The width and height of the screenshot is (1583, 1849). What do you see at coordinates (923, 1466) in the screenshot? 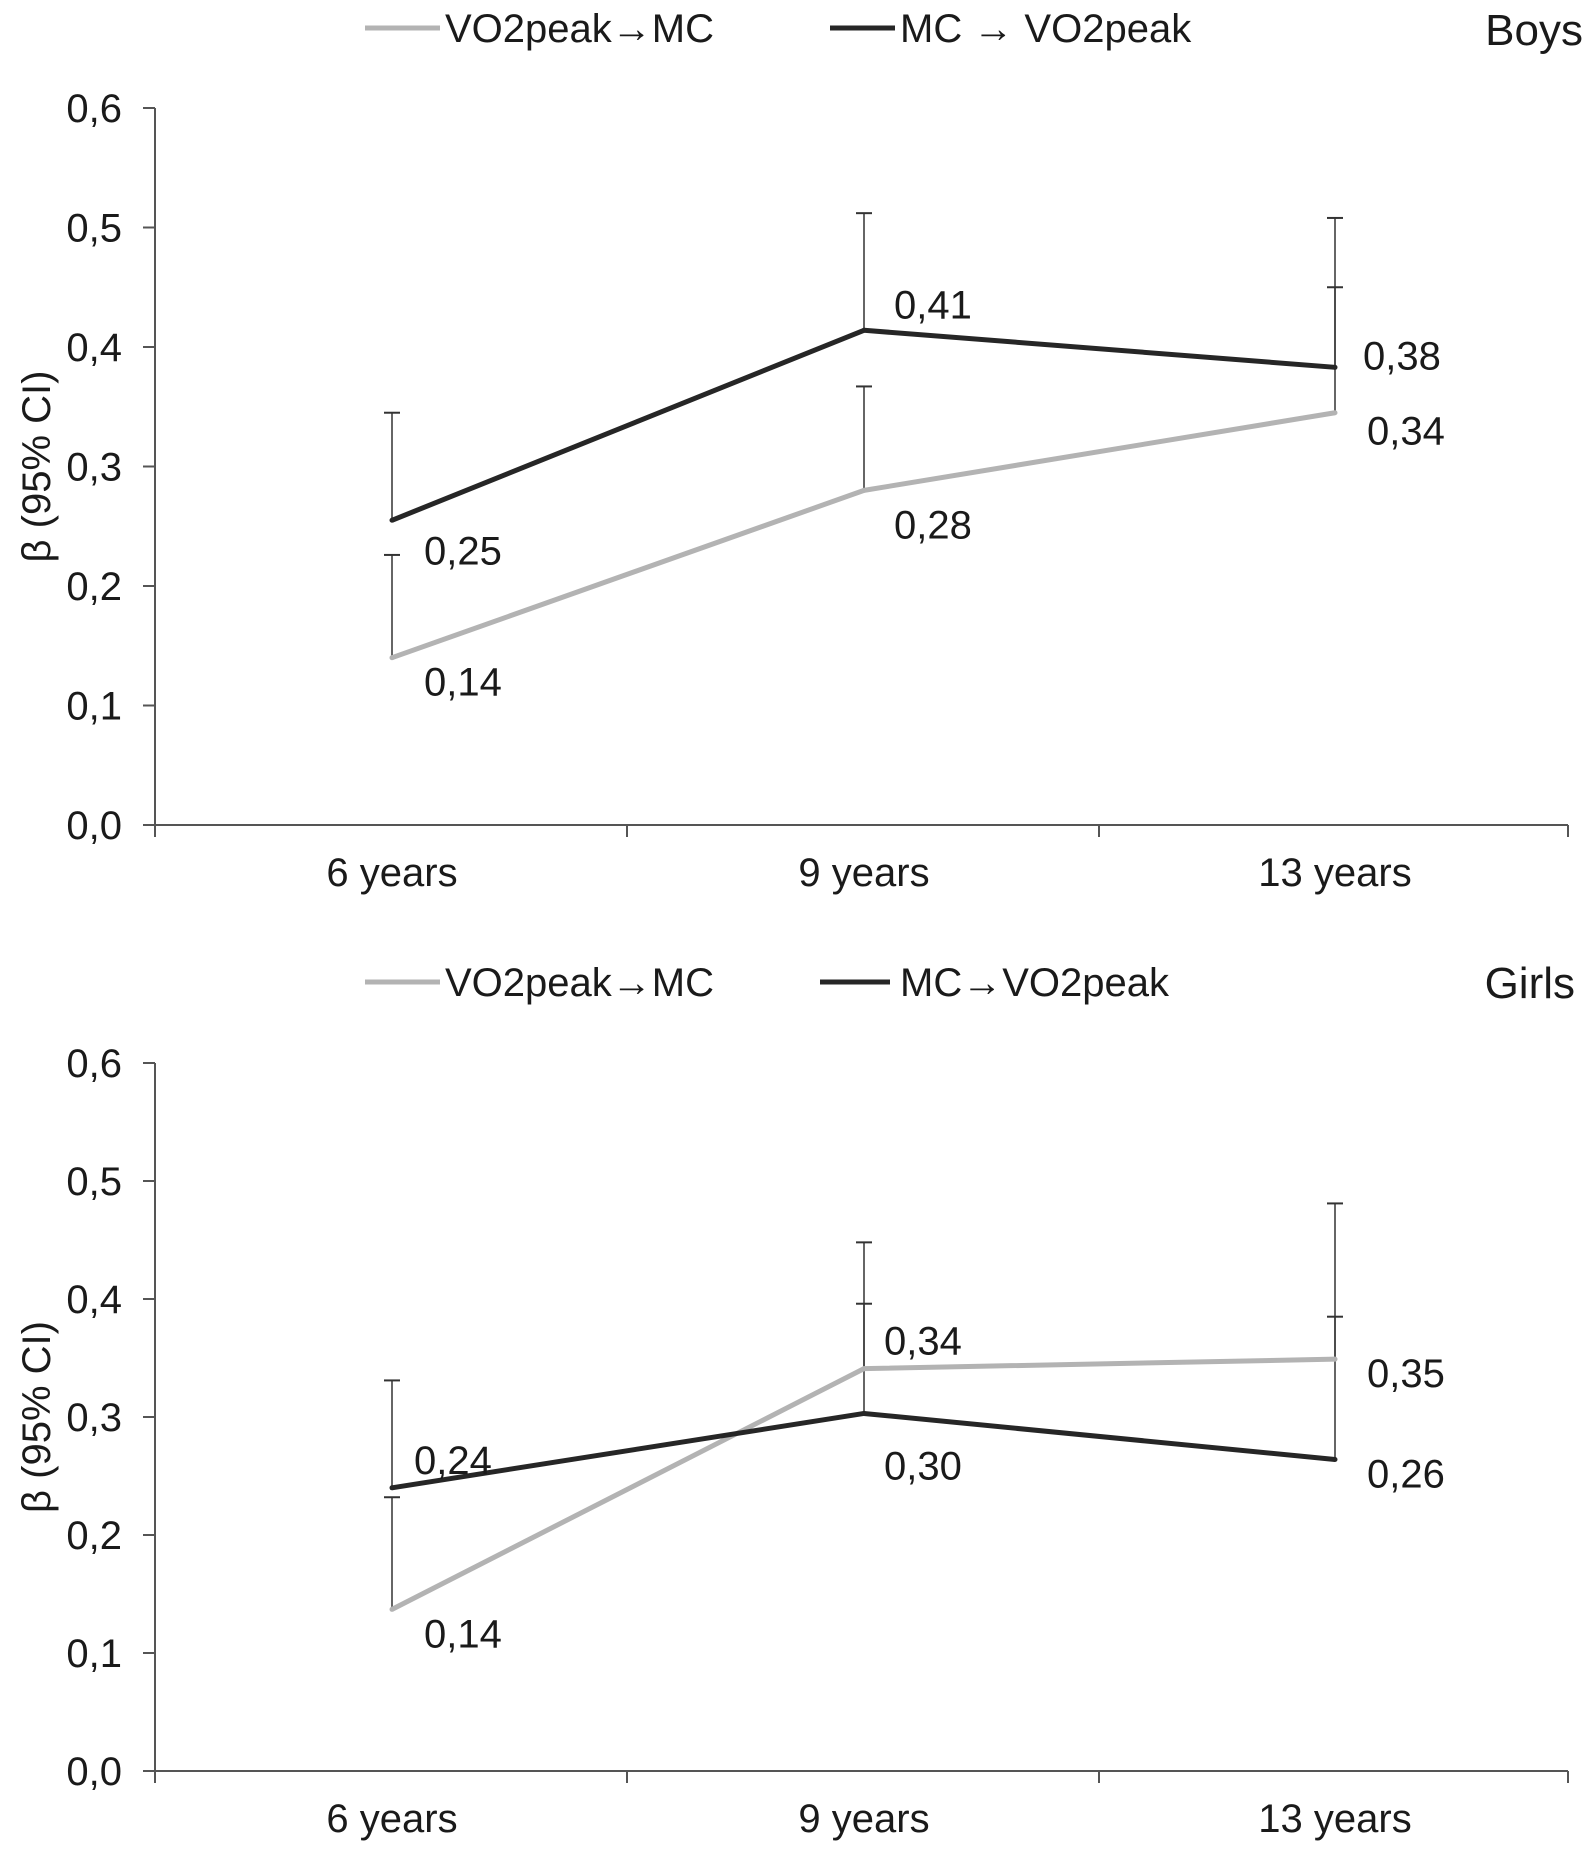
I see `data-label-1-1: 0,30` at bounding box center [923, 1466].